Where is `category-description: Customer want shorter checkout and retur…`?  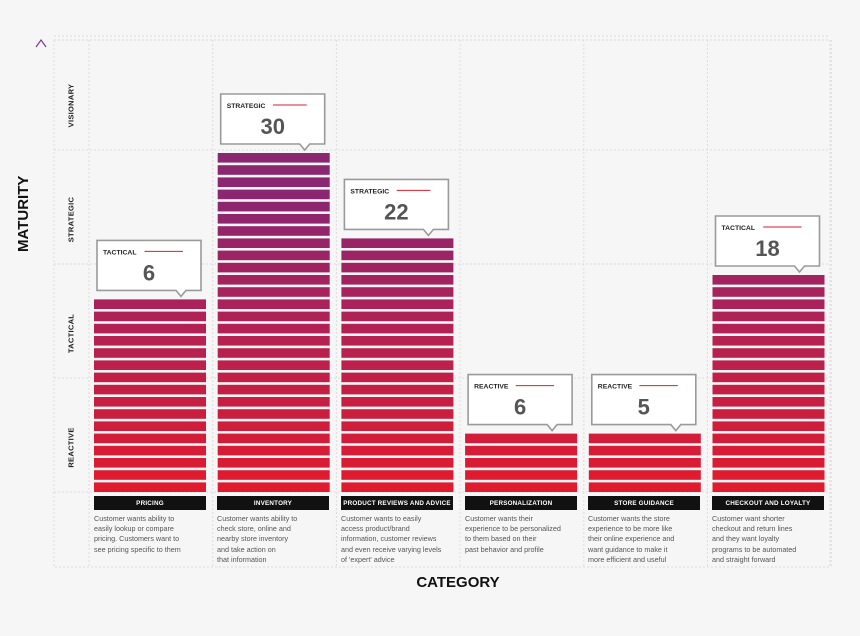
category-description: Customer want shorter checkout and retur… is located at coordinates (754, 539).